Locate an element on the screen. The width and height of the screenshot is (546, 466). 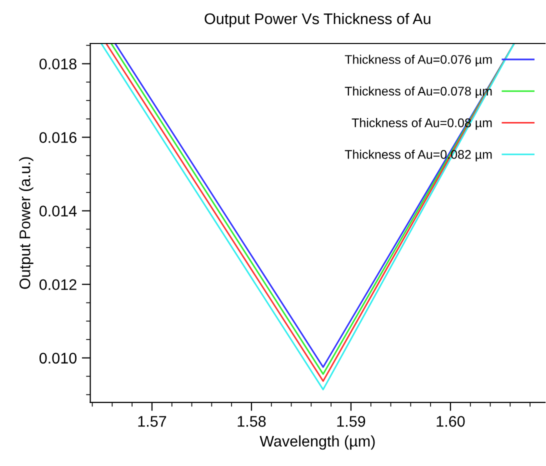
x-tick-label: 1.57 is located at coordinates (152, 421).